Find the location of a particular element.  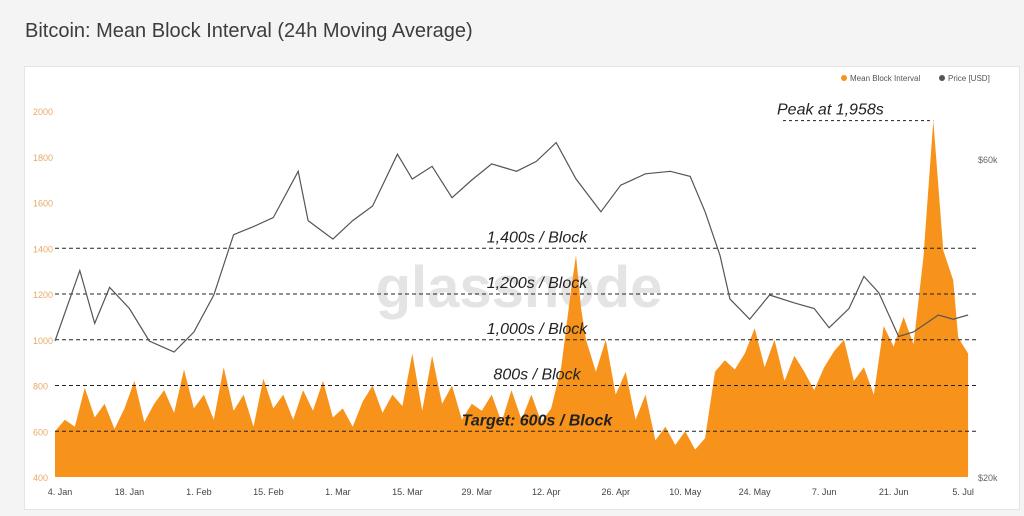

y-left-tick-label: 1800 is located at coordinates (43, 158).